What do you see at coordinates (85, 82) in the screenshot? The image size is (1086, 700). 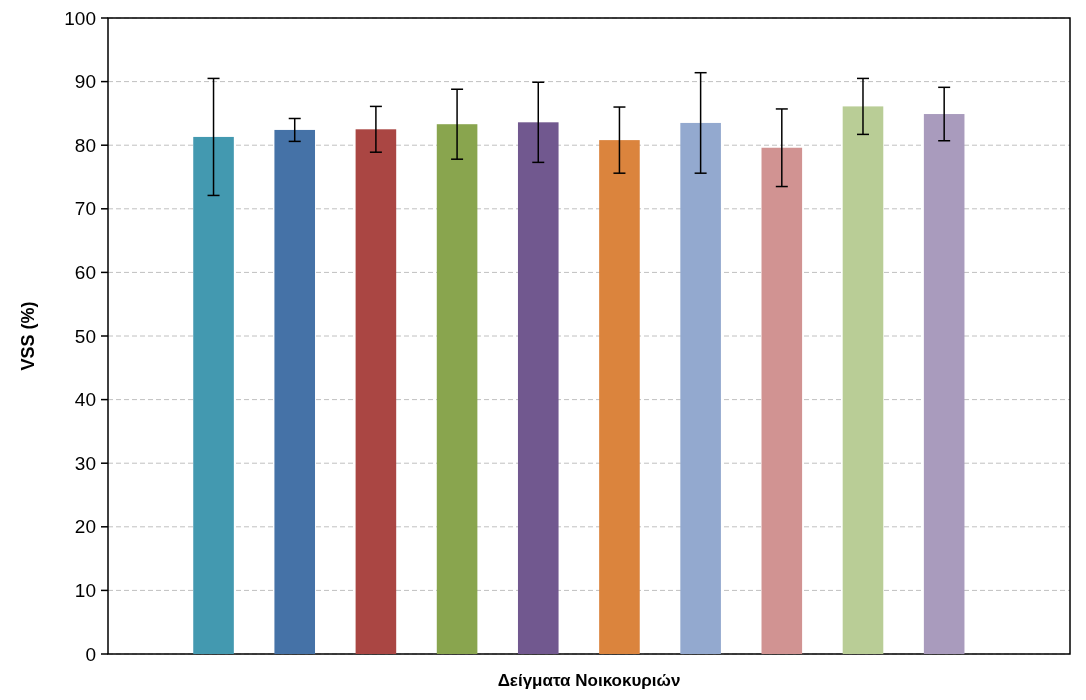 I see `y-tick-label: 90` at bounding box center [85, 82].